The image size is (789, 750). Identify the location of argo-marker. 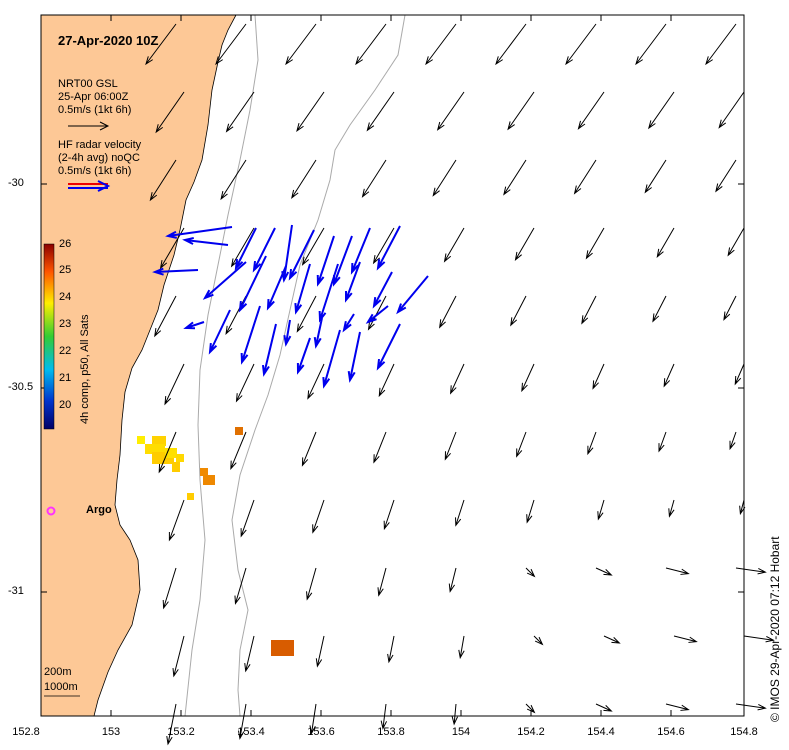
(51, 511).